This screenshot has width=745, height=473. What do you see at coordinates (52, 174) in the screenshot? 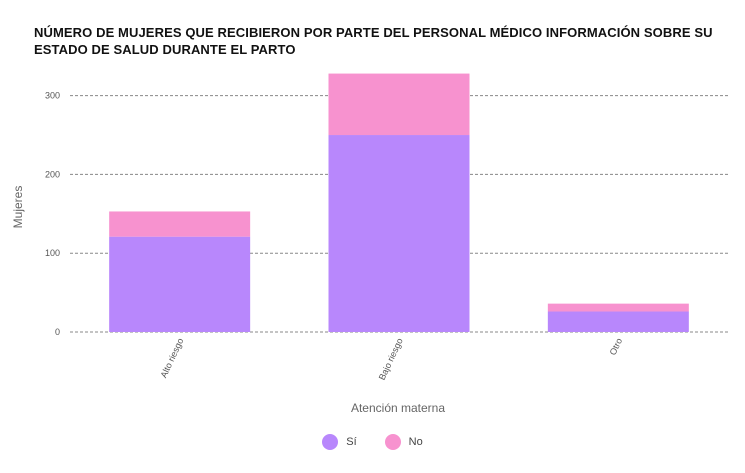
I see `y-tick-label: 200` at bounding box center [52, 174].